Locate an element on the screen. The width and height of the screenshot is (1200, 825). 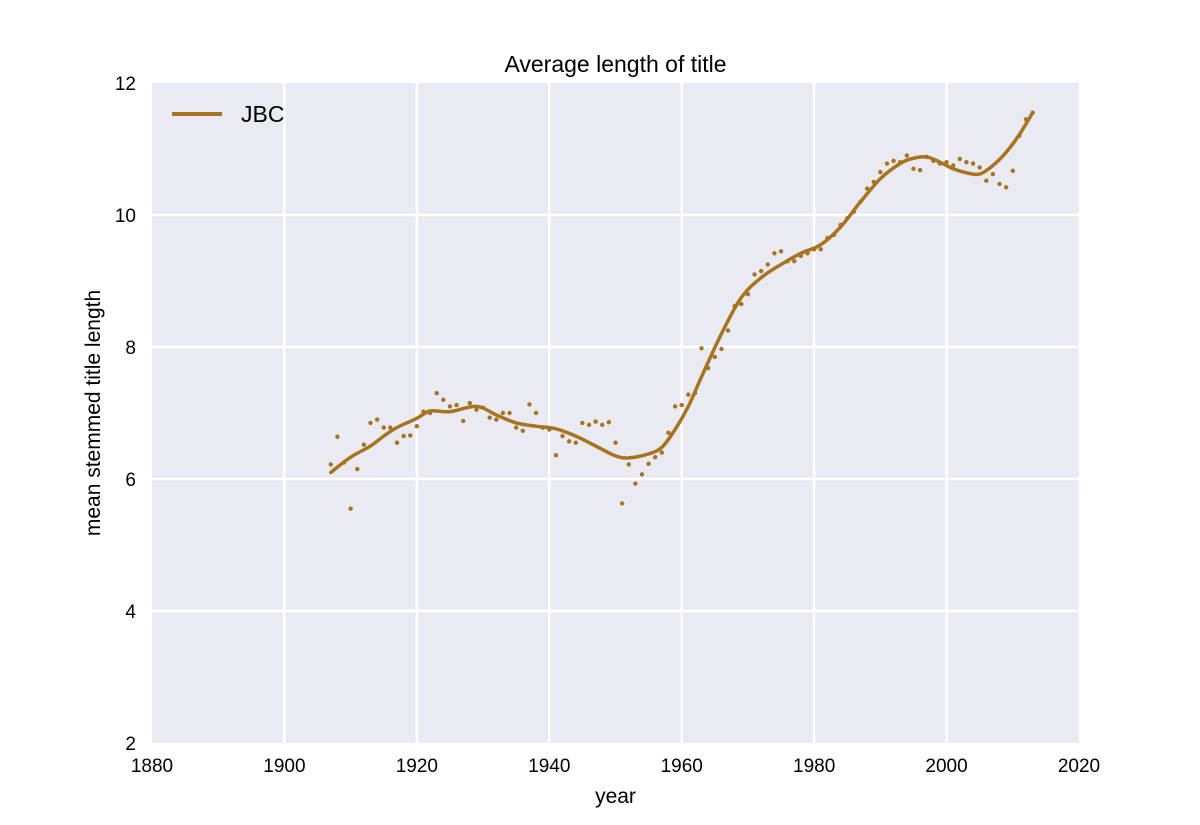
x-tick-label: 1940 is located at coordinates (549, 766).